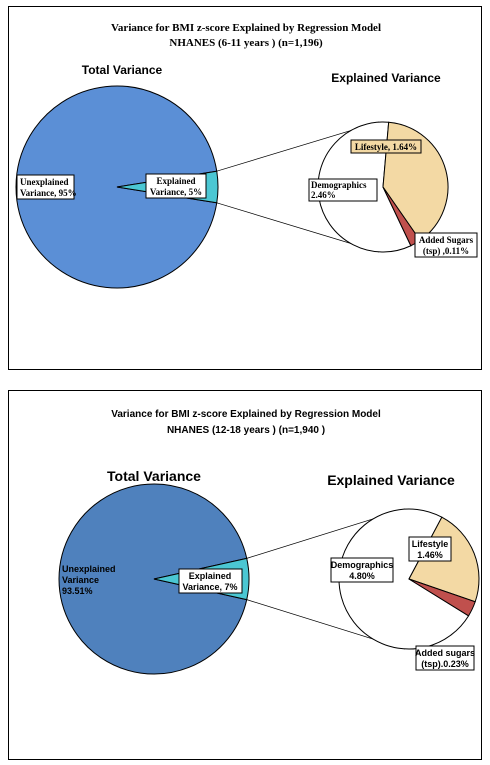 The image size is (490, 765). What do you see at coordinates (446, 251) in the screenshot?
I see `label-added-sugars-line2: (tsp) ,0.11%` at bounding box center [446, 251].